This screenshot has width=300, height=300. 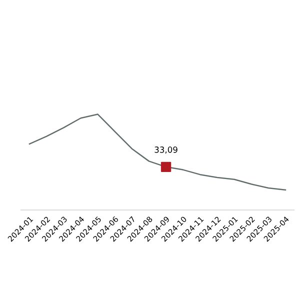 I want to click on annotation: 33,09, so click(x=166, y=150).